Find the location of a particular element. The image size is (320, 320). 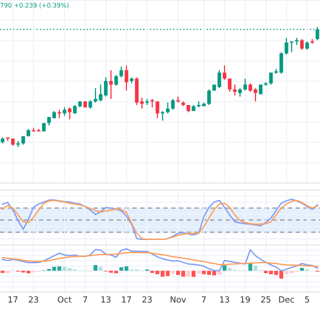

x-tick-label: Dec is located at coordinates (286, 299).